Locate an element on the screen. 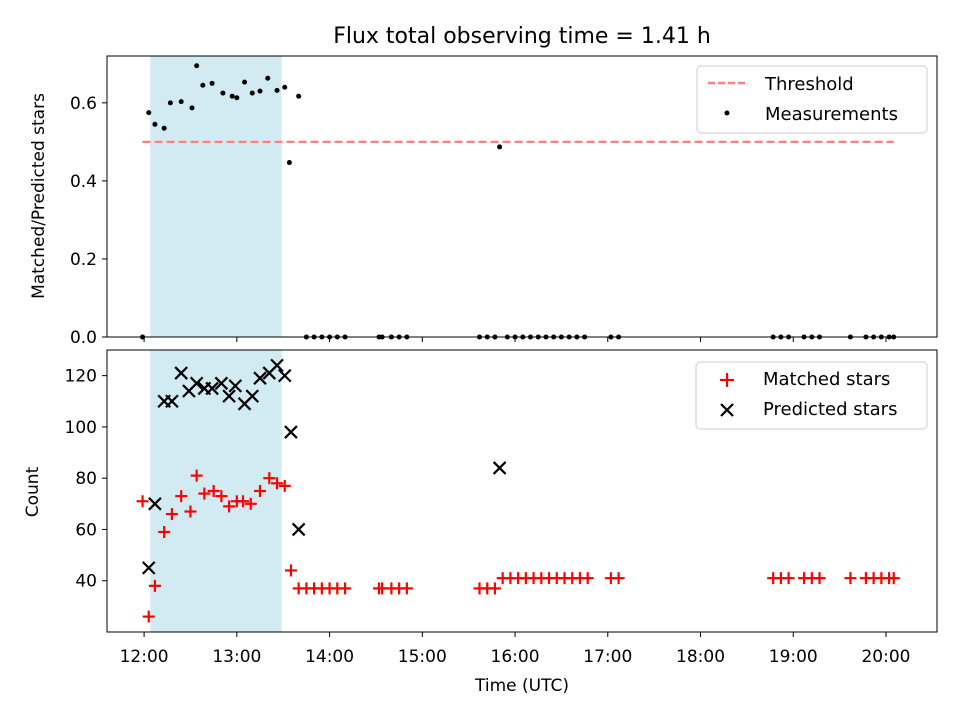  legend-measurements-label: Measurements is located at coordinates (831, 114).